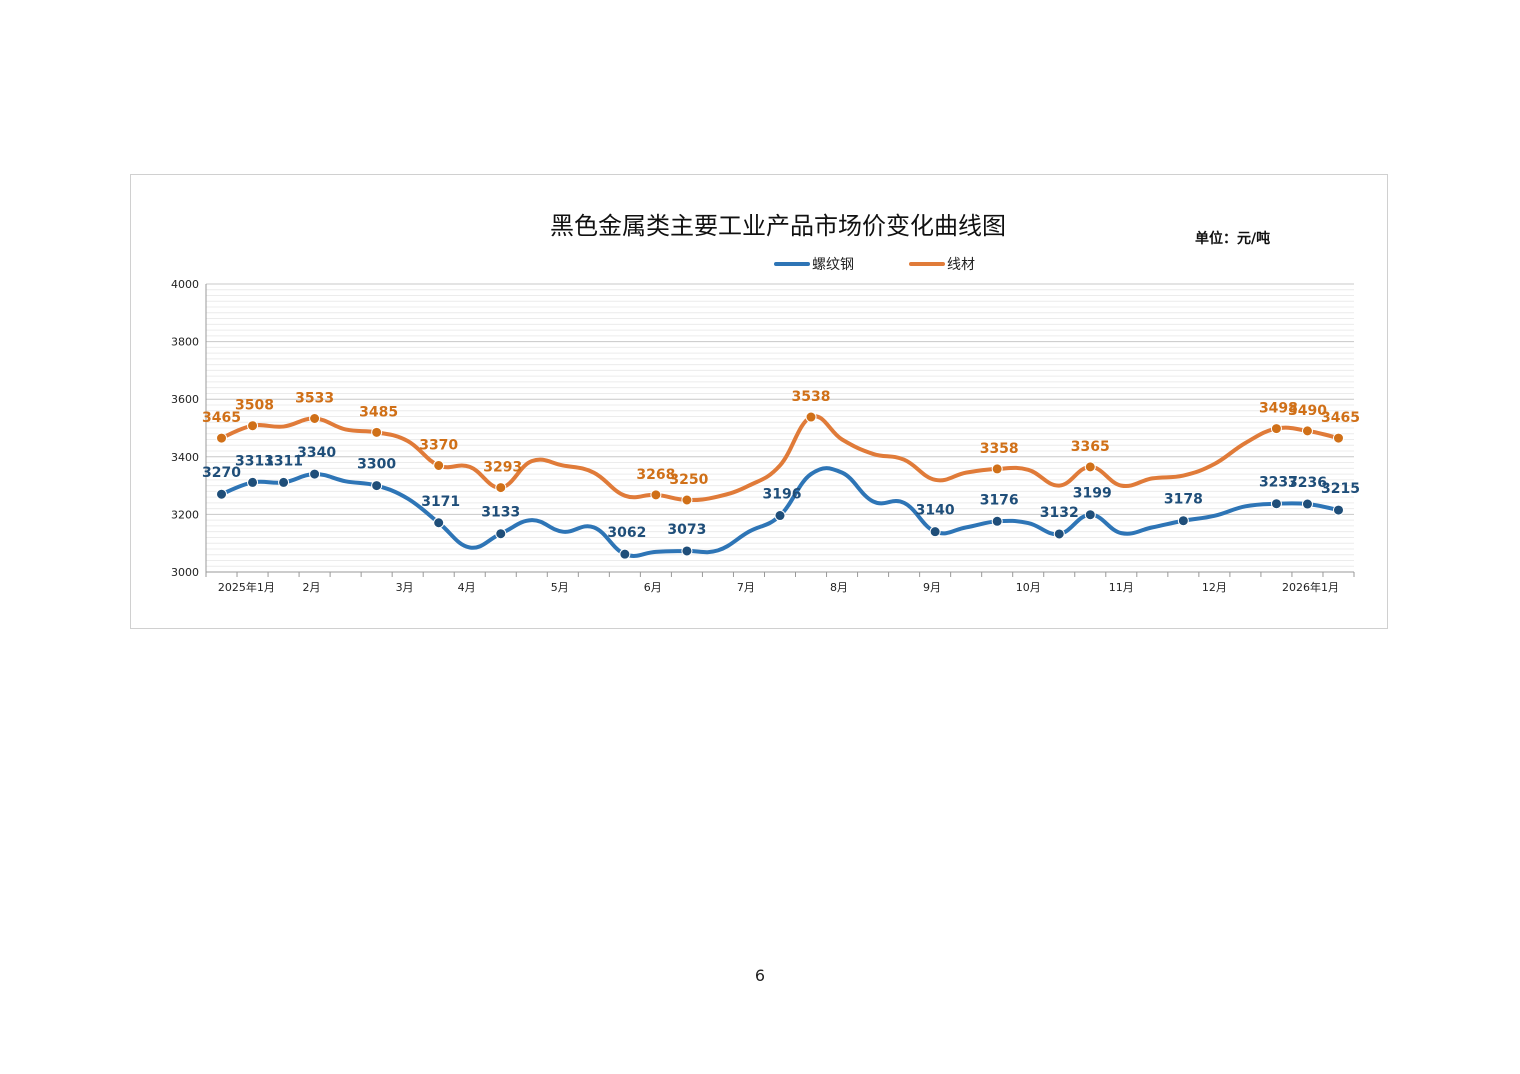 The image size is (1520, 1074). Describe the element at coordinates (378, 412) in the screenshot. I see `data-label: 3485` at that location.